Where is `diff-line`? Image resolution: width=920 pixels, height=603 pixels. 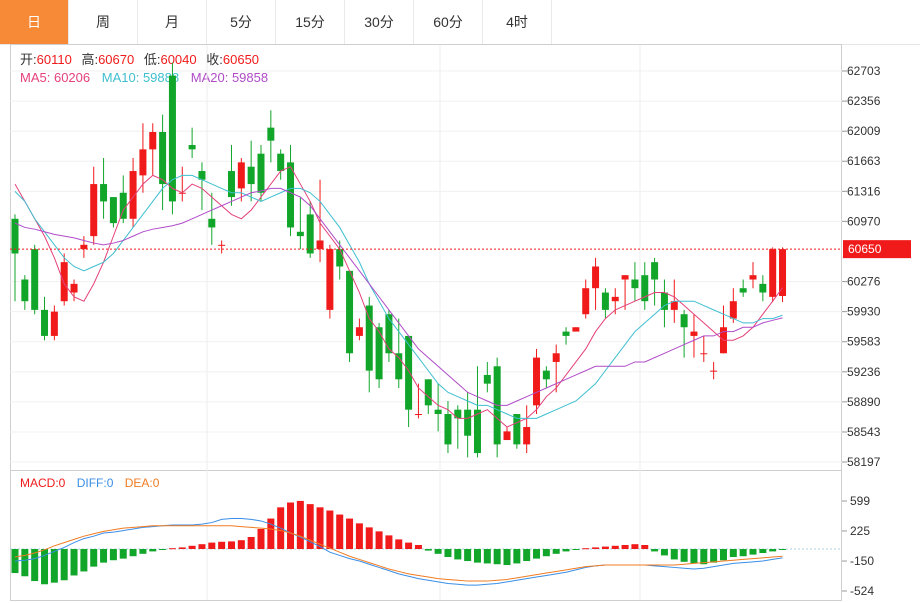 diff-line is located at coordinates (398, 552).